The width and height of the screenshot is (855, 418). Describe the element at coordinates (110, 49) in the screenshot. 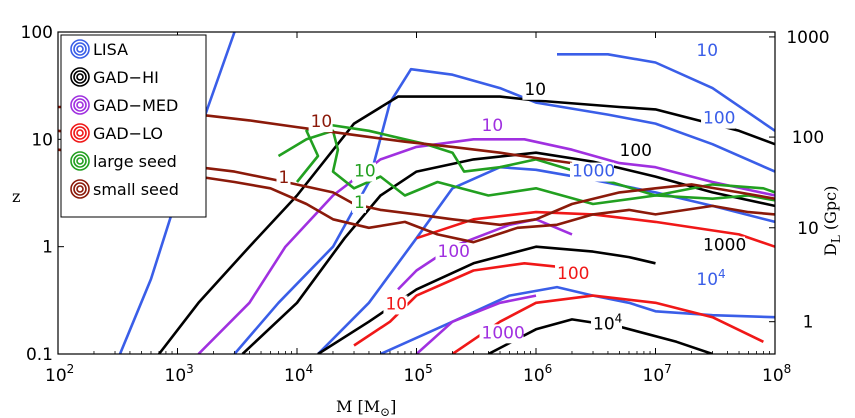

I see `legend-label-0: LISA` at that location.